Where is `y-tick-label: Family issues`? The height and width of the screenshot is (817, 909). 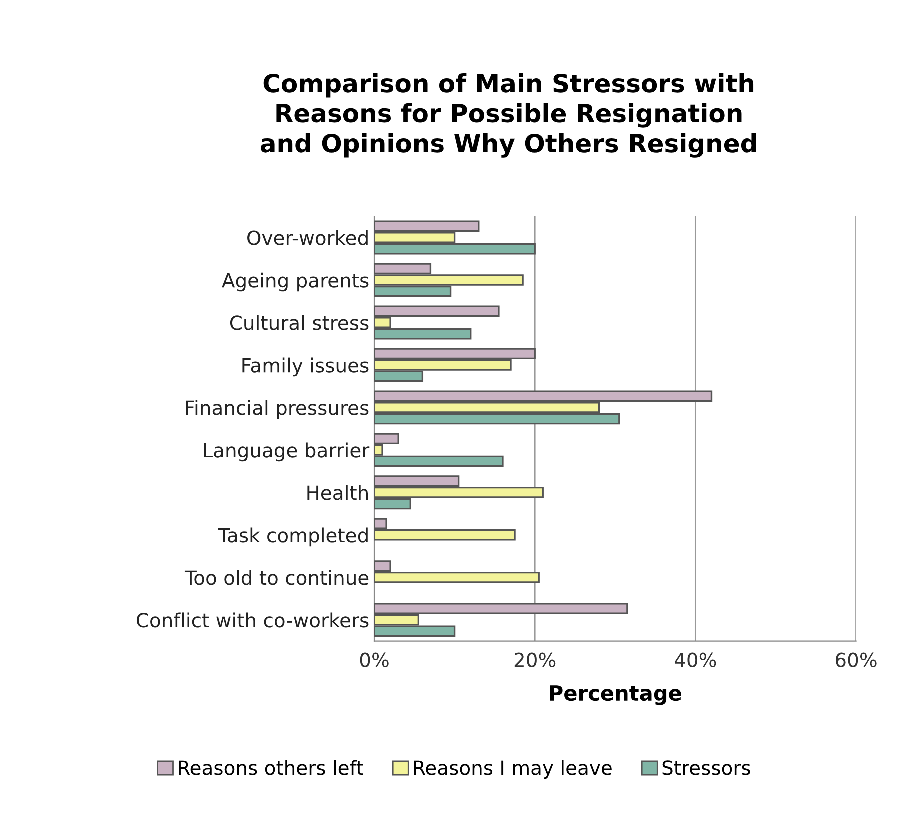 y-tick-label: Family issues is located at coordinates (305, 367).